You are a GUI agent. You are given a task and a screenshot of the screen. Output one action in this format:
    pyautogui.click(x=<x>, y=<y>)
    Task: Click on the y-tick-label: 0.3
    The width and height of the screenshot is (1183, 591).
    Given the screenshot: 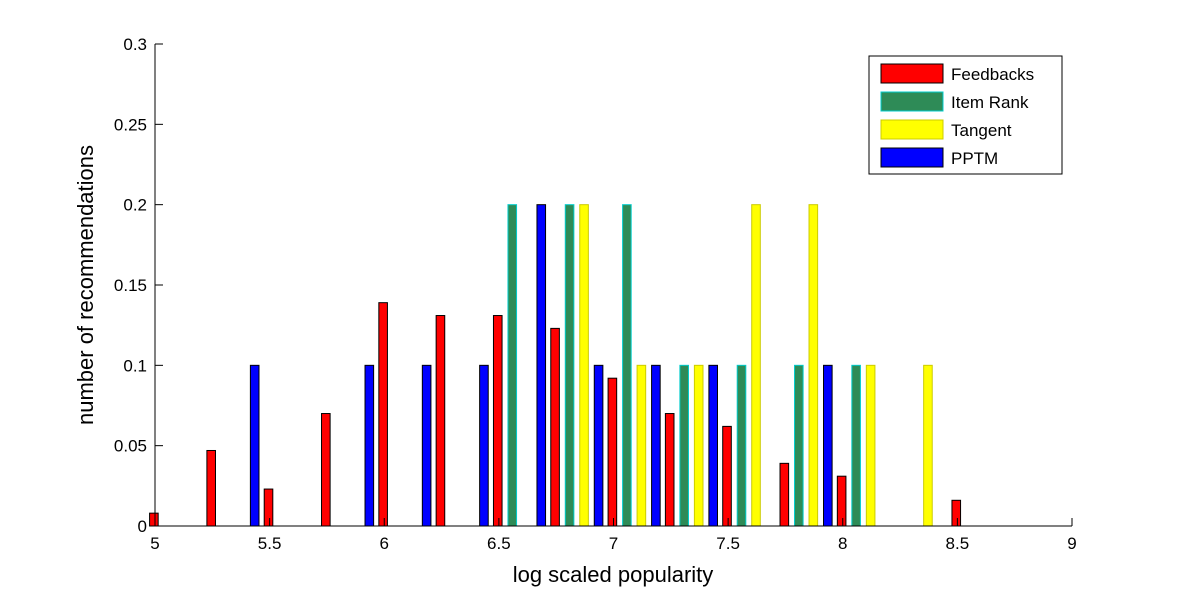 What is the action you would take?
    pyautogui.click(x=135, y=44)
    